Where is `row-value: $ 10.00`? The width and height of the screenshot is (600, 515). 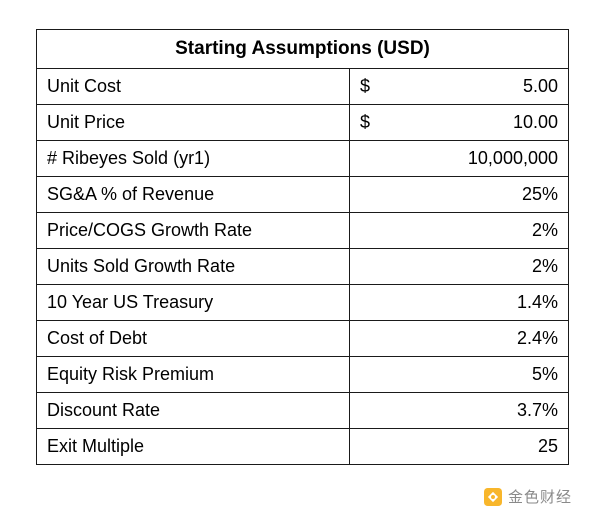
row-value: $ 10.00 is located at coordinates (459, 122).